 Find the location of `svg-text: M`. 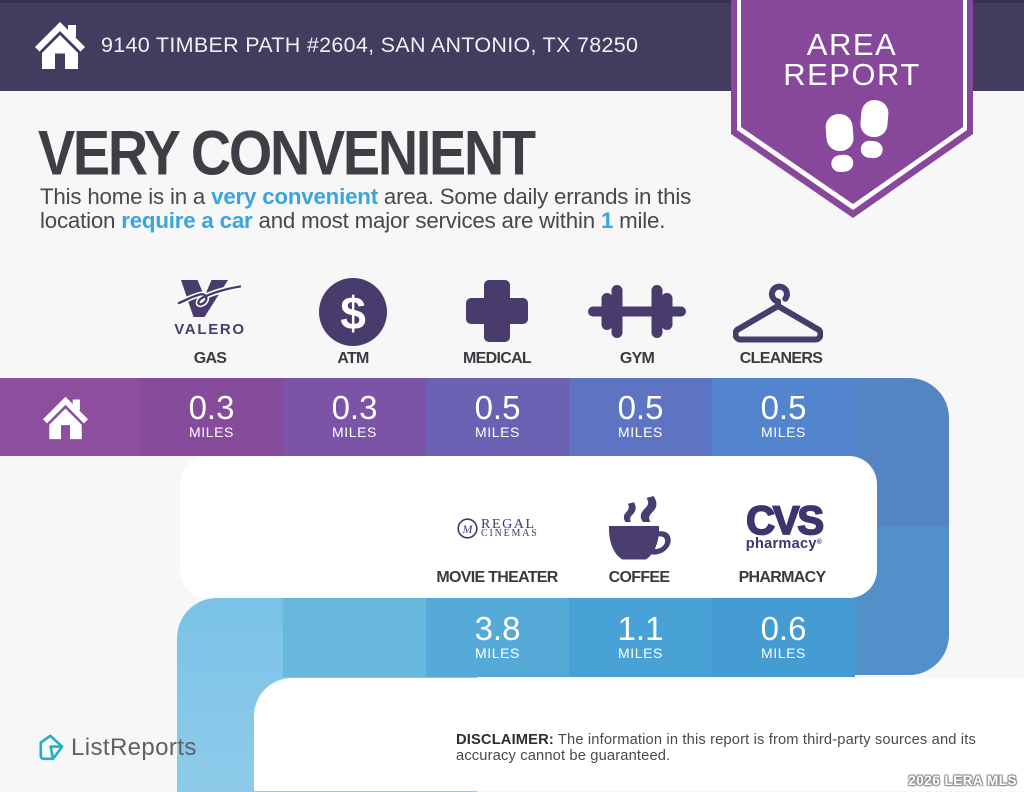

svg-text: M is located at coordinates (468, 529).